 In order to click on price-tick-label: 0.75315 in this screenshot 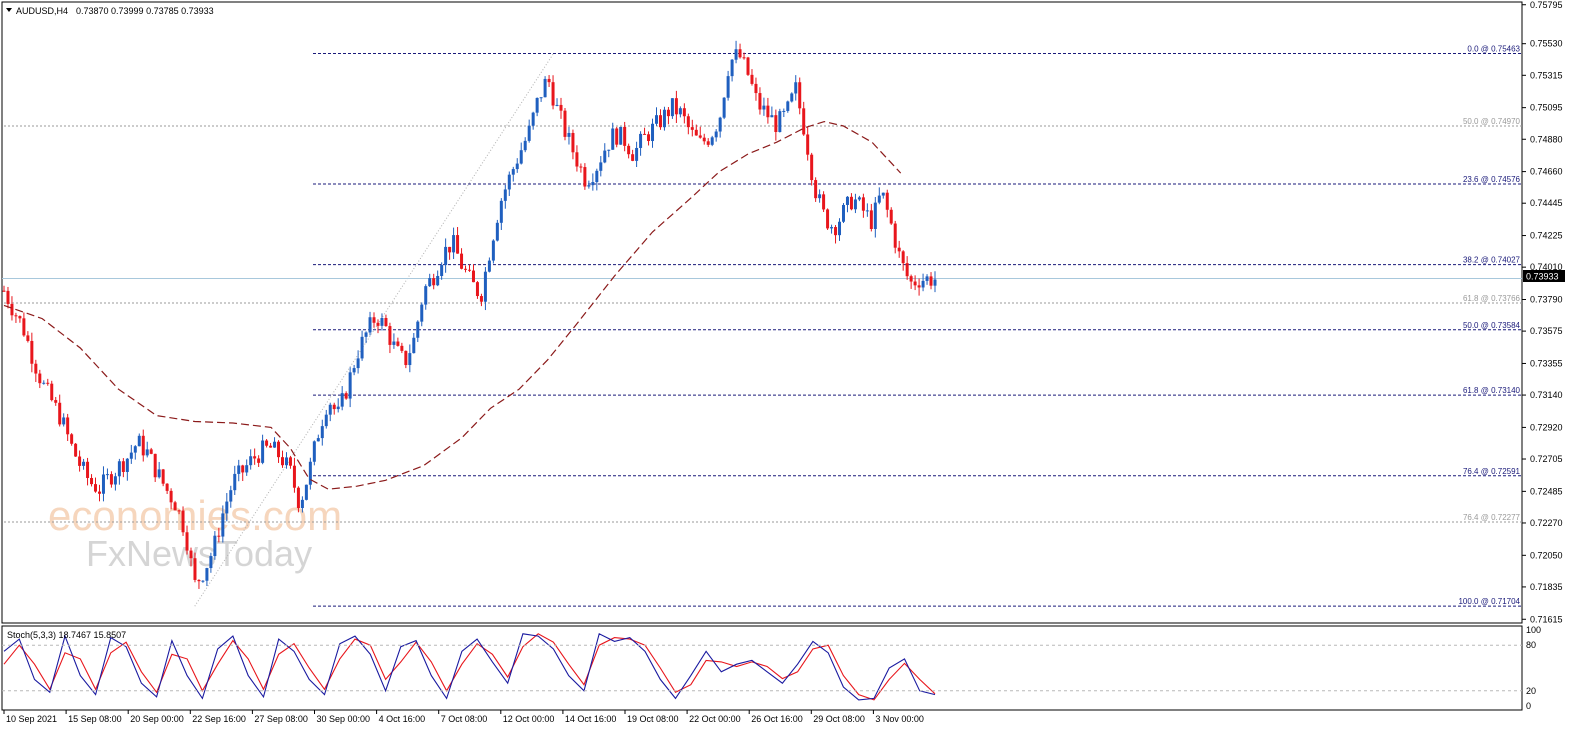, I will do `click(1546, 75)`.